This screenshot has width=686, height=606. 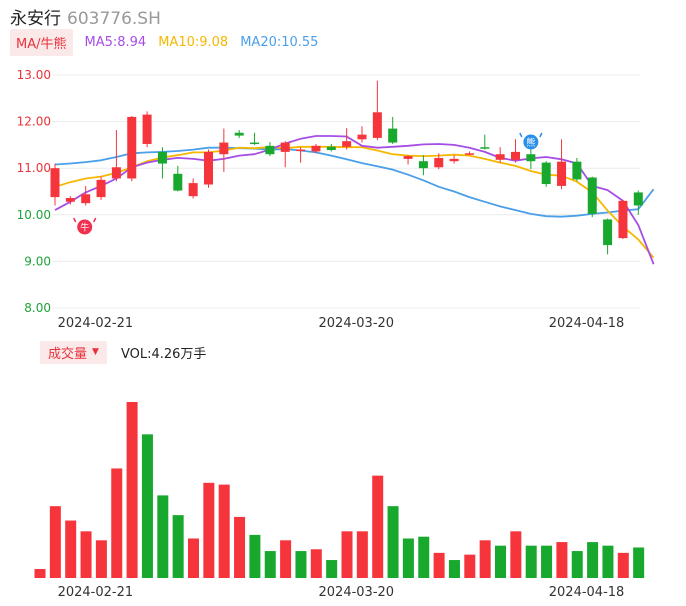 I want to click on signal-markers: 牛熊, so click(x=308, y=183).